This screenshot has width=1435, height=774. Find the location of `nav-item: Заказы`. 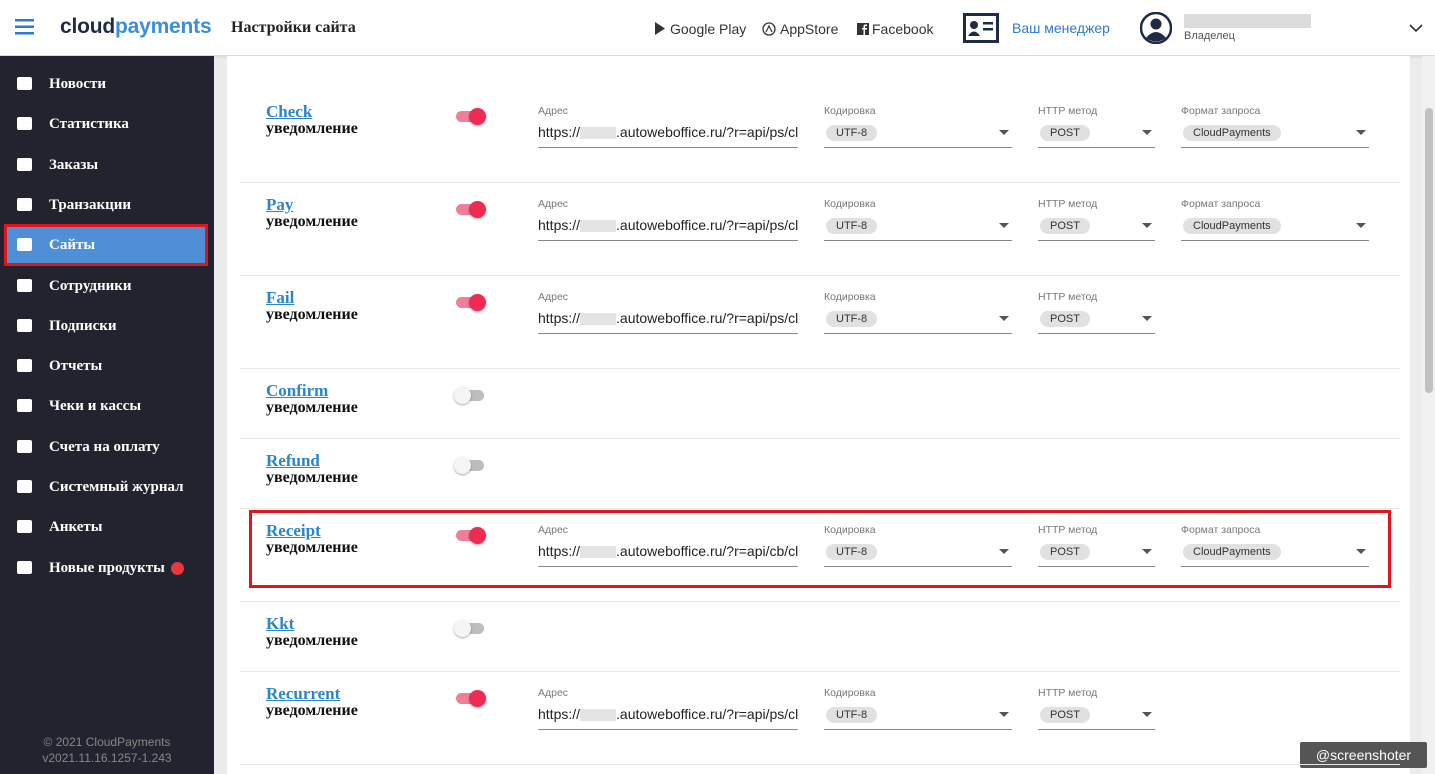

nav-item: Заказы is located at coordinates (106, 165).